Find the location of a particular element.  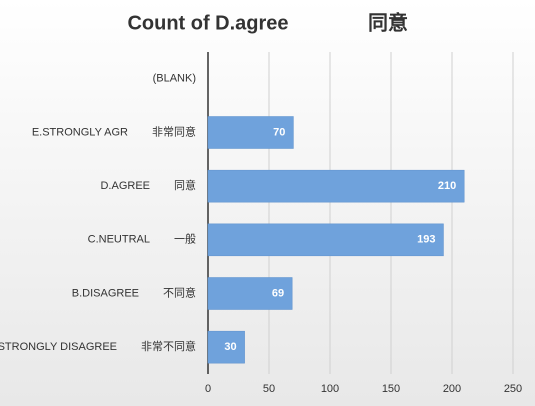

category-label-2: 不同意 is located at coordinates (179, 292).